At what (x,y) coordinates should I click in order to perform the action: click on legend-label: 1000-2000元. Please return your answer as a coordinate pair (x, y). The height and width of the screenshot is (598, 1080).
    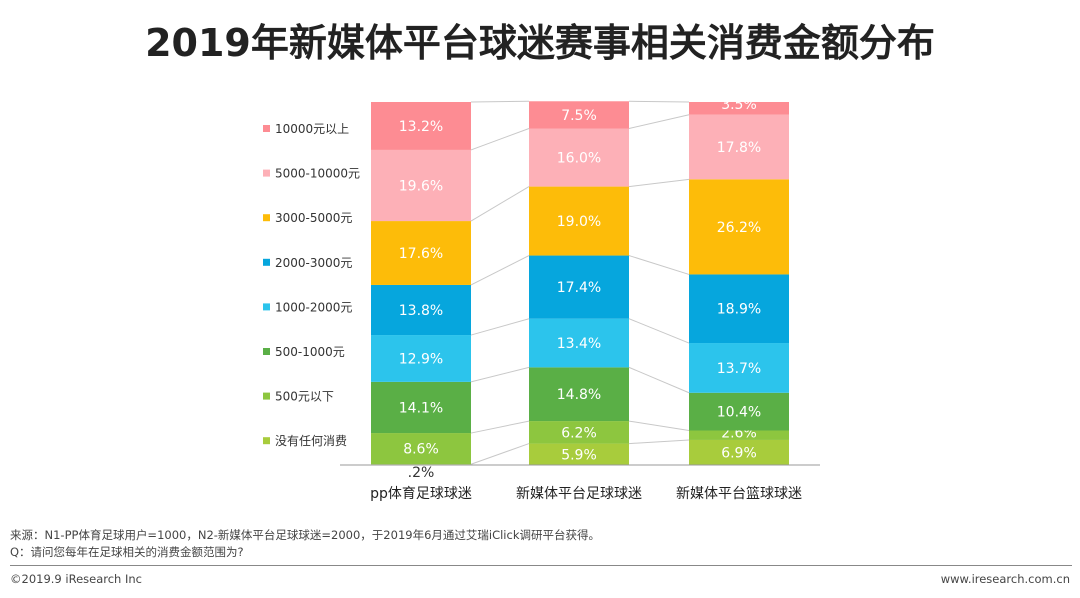
    Looking at the image, I should click on (313, 307).